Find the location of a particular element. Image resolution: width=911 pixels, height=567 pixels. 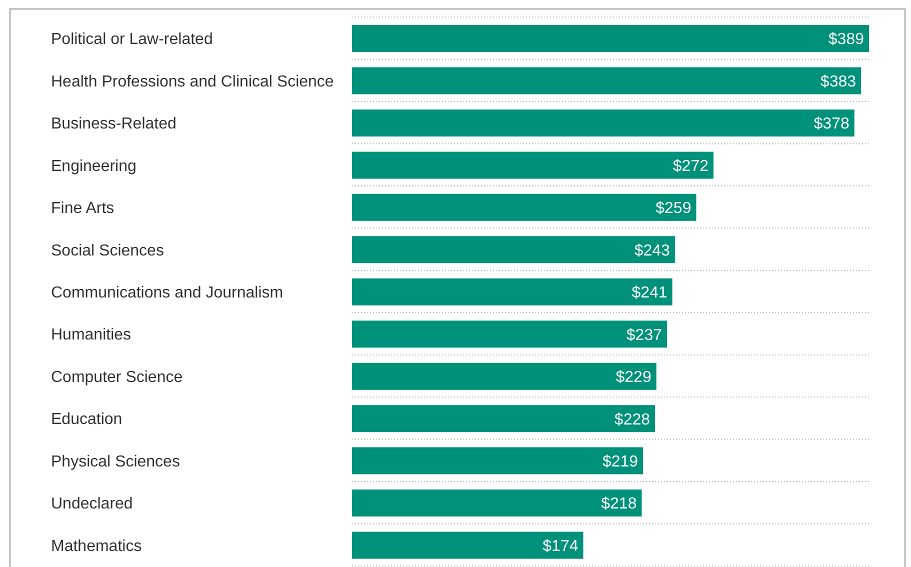

data-label: $259 is located at coordinates (674, 209).